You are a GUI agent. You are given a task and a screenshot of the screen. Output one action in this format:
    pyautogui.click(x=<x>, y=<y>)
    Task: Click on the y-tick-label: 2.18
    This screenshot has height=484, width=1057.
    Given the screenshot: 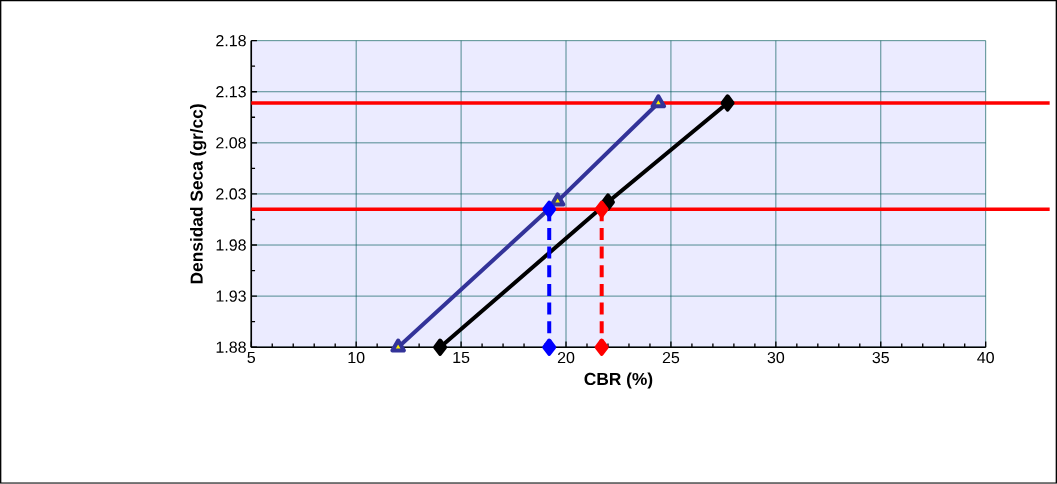 What is the action you would take?
    pyautogui.click(x=231, y=41)
    